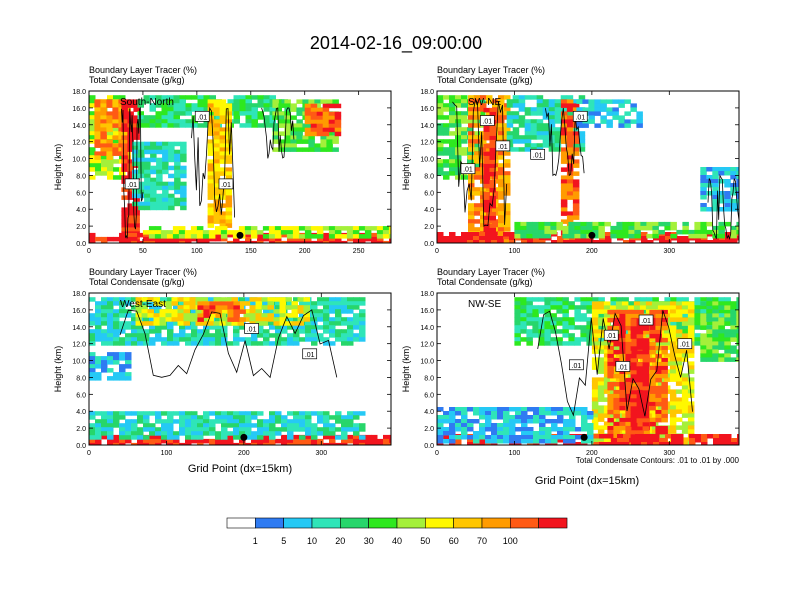 The width and height of the screenshot is (792, 612). What do you see at coordinates (240, 369) in the screenshot?
I see `plot-frame` at bounding box center [240, 369].